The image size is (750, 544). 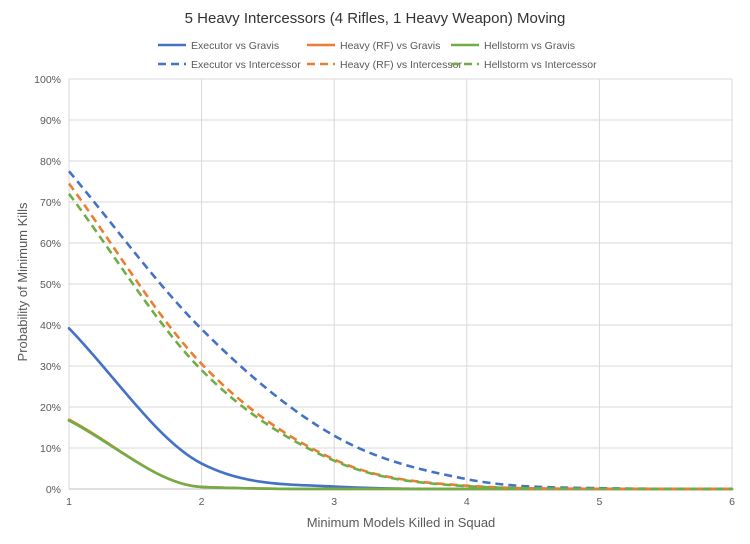 What do you see at coordinates (50, 121) in the screenshot?
I see `y-tick-label: 90%` at bounding box center [50, 121].